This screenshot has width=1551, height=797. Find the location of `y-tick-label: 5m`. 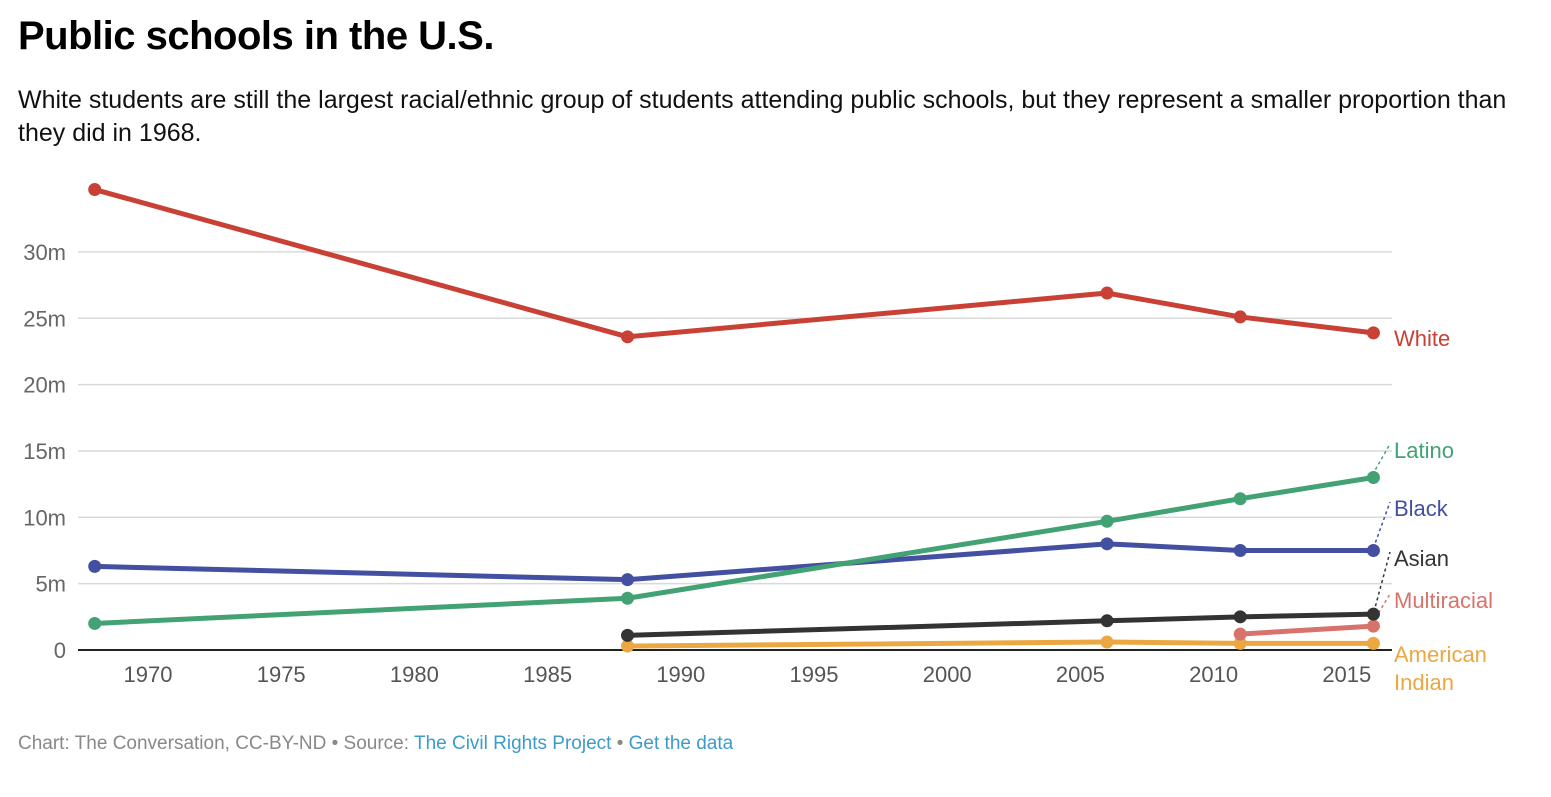

y-tick-label: 5m is located at coordinates (50, 584).